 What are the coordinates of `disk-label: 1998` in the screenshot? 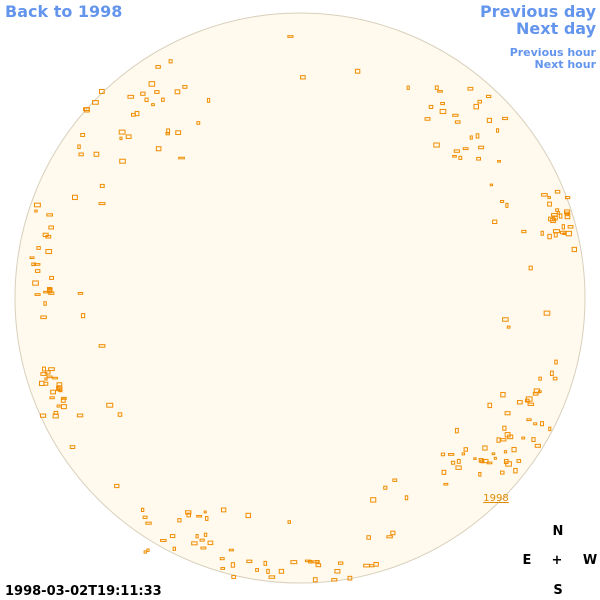 It's located at (495, 498).